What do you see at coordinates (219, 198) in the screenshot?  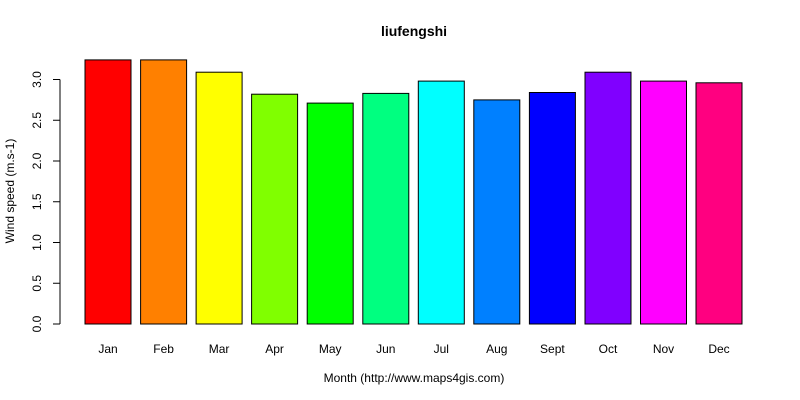 I see `bar-mar` at bounding box center [219, 198].